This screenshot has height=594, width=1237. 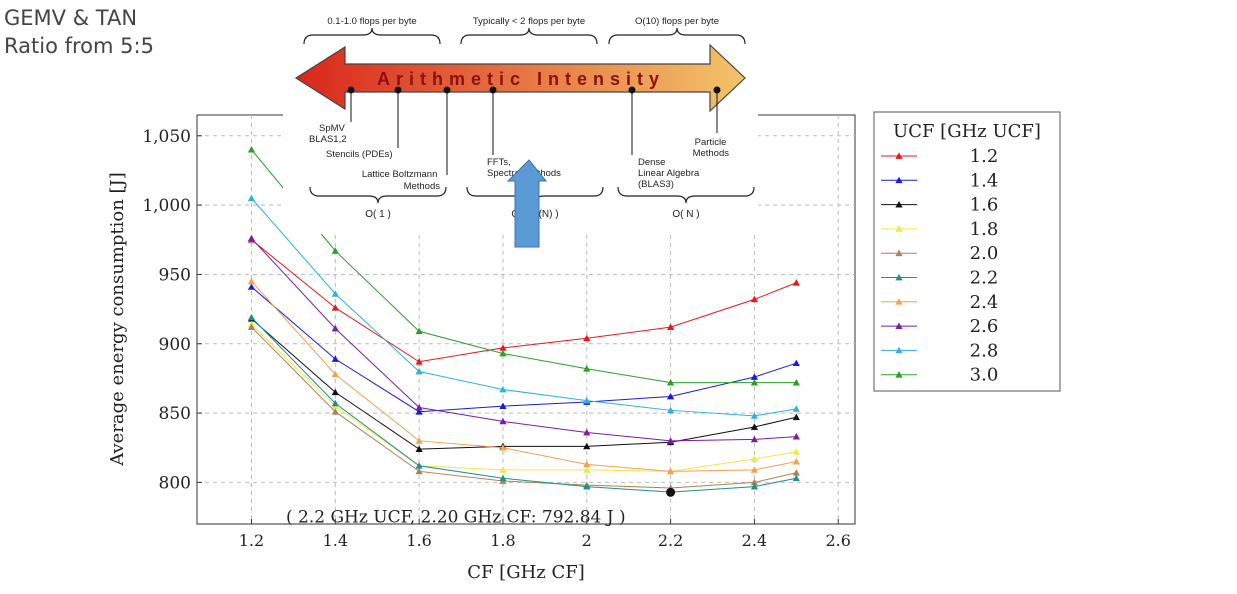 I want to click on app-label-lbm: Lattice Boltzmann Methods, so click(x=401, y=180).